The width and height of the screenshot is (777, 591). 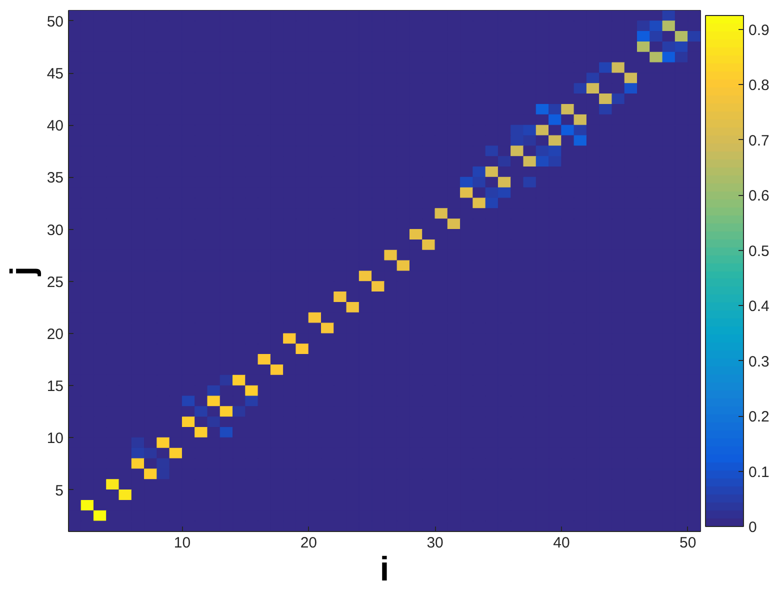 What do you see at coordinates (759, 30) in the screenshot?
I see `color-bar-label: 0.9` at bounding box center [759, 30].